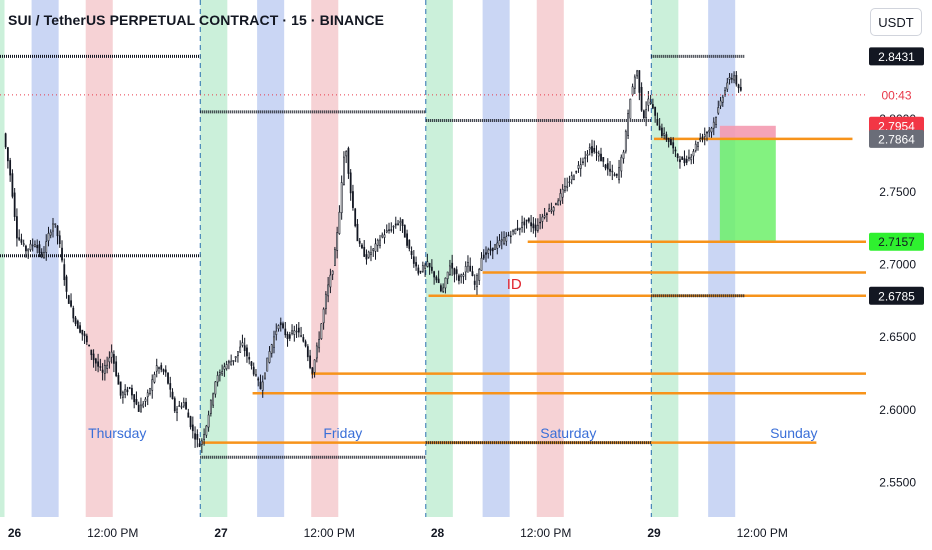 This screenshot has width=932, height=550. What do you see at coordinates (747, 183) in the screenshot?
I see `position-tool` at bounding box center [747, 183].